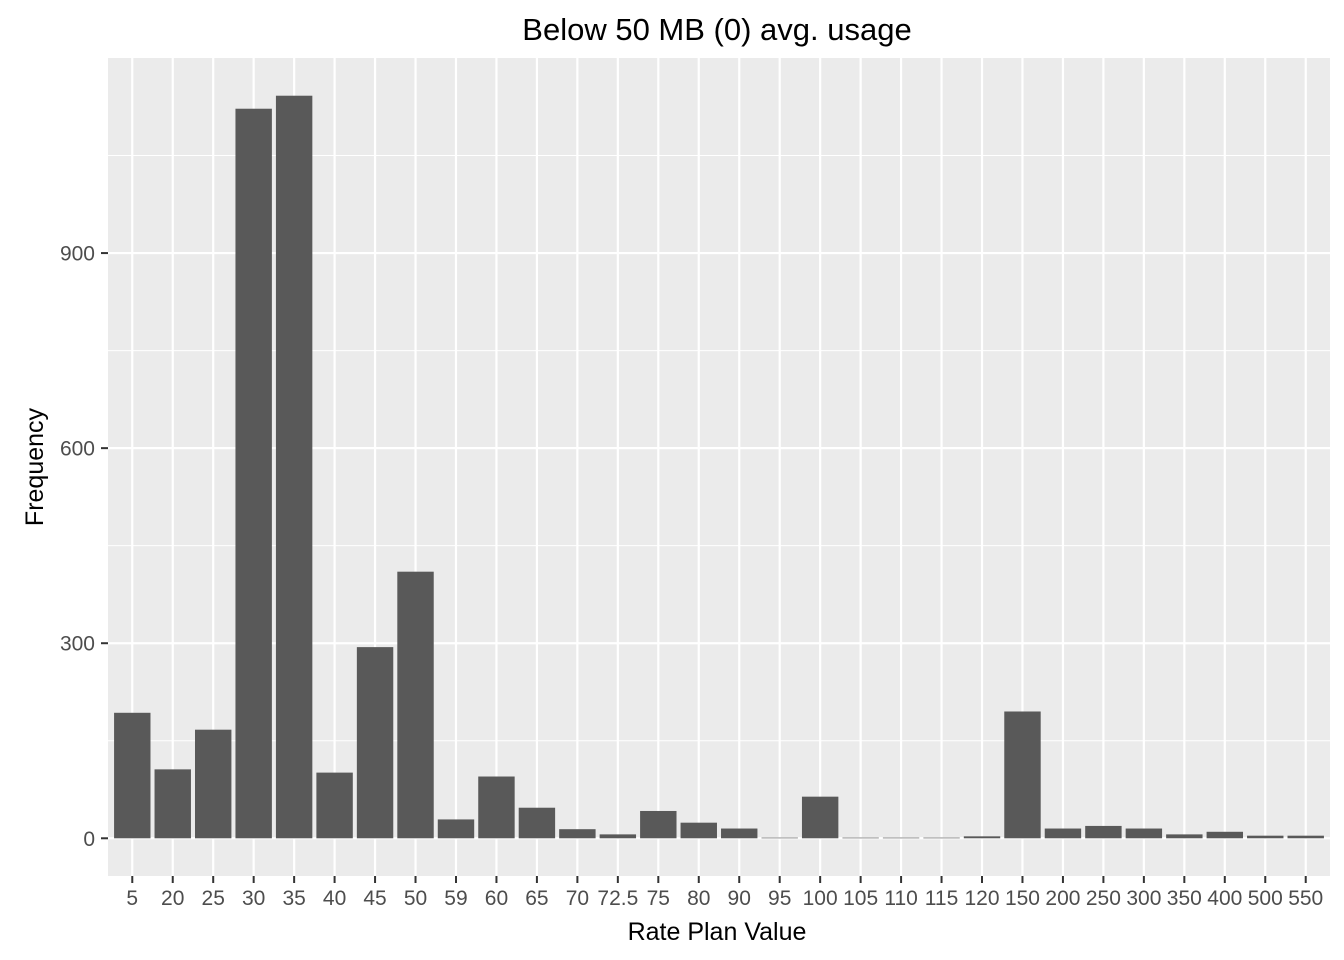  What do you see at coordinates (455, 898) in the screenshot?
I see `x-tick-label: 59` at bounding box center [455, 898].